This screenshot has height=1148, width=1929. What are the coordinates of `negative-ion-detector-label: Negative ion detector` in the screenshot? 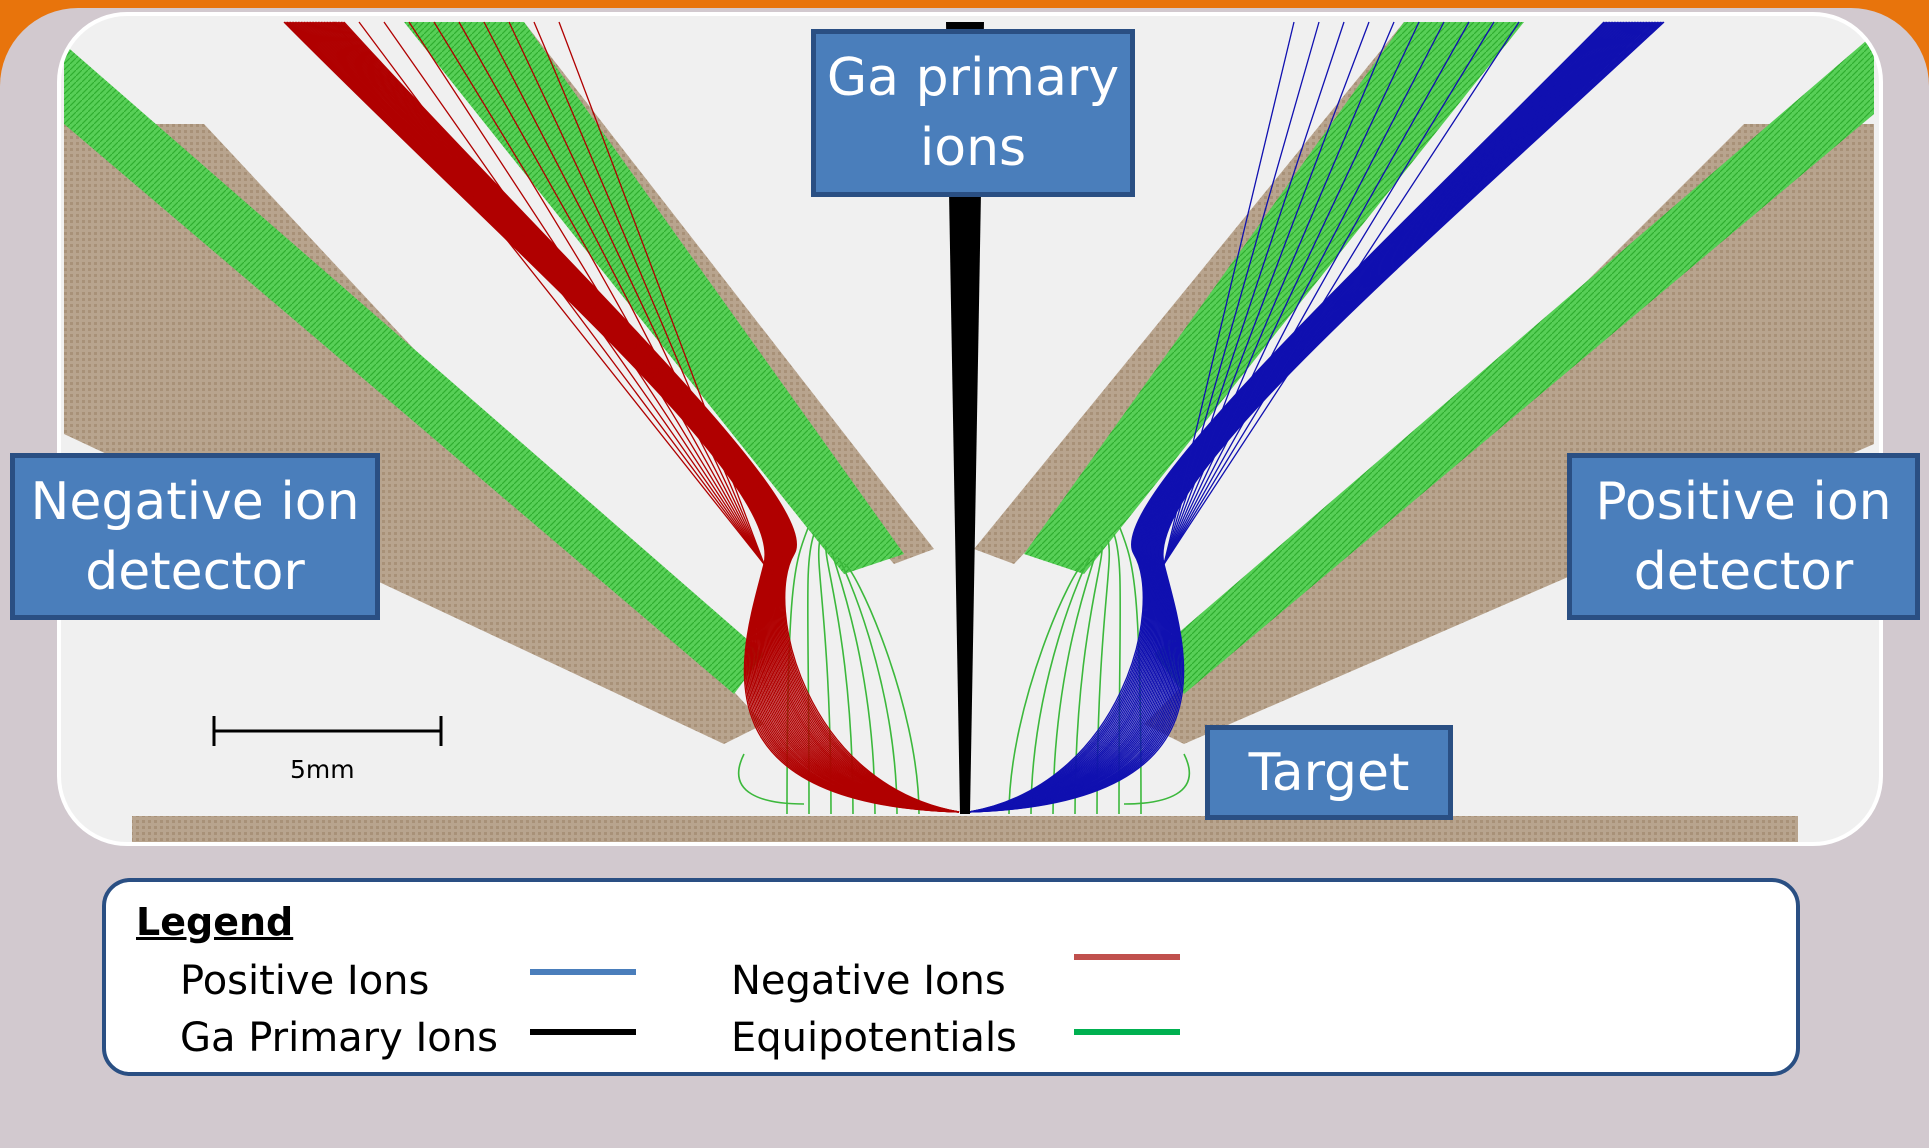 It's located at (195, 536).